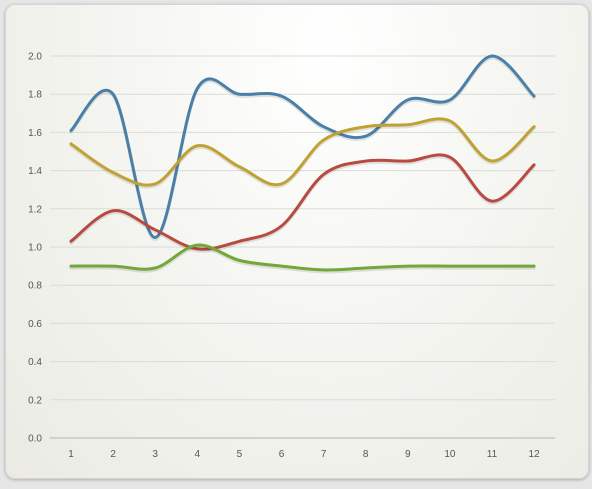  What do you see at coordinates (492, 454) in the screenshot?
I see `x-tick-label: 11` at bounding box center [492, 454].